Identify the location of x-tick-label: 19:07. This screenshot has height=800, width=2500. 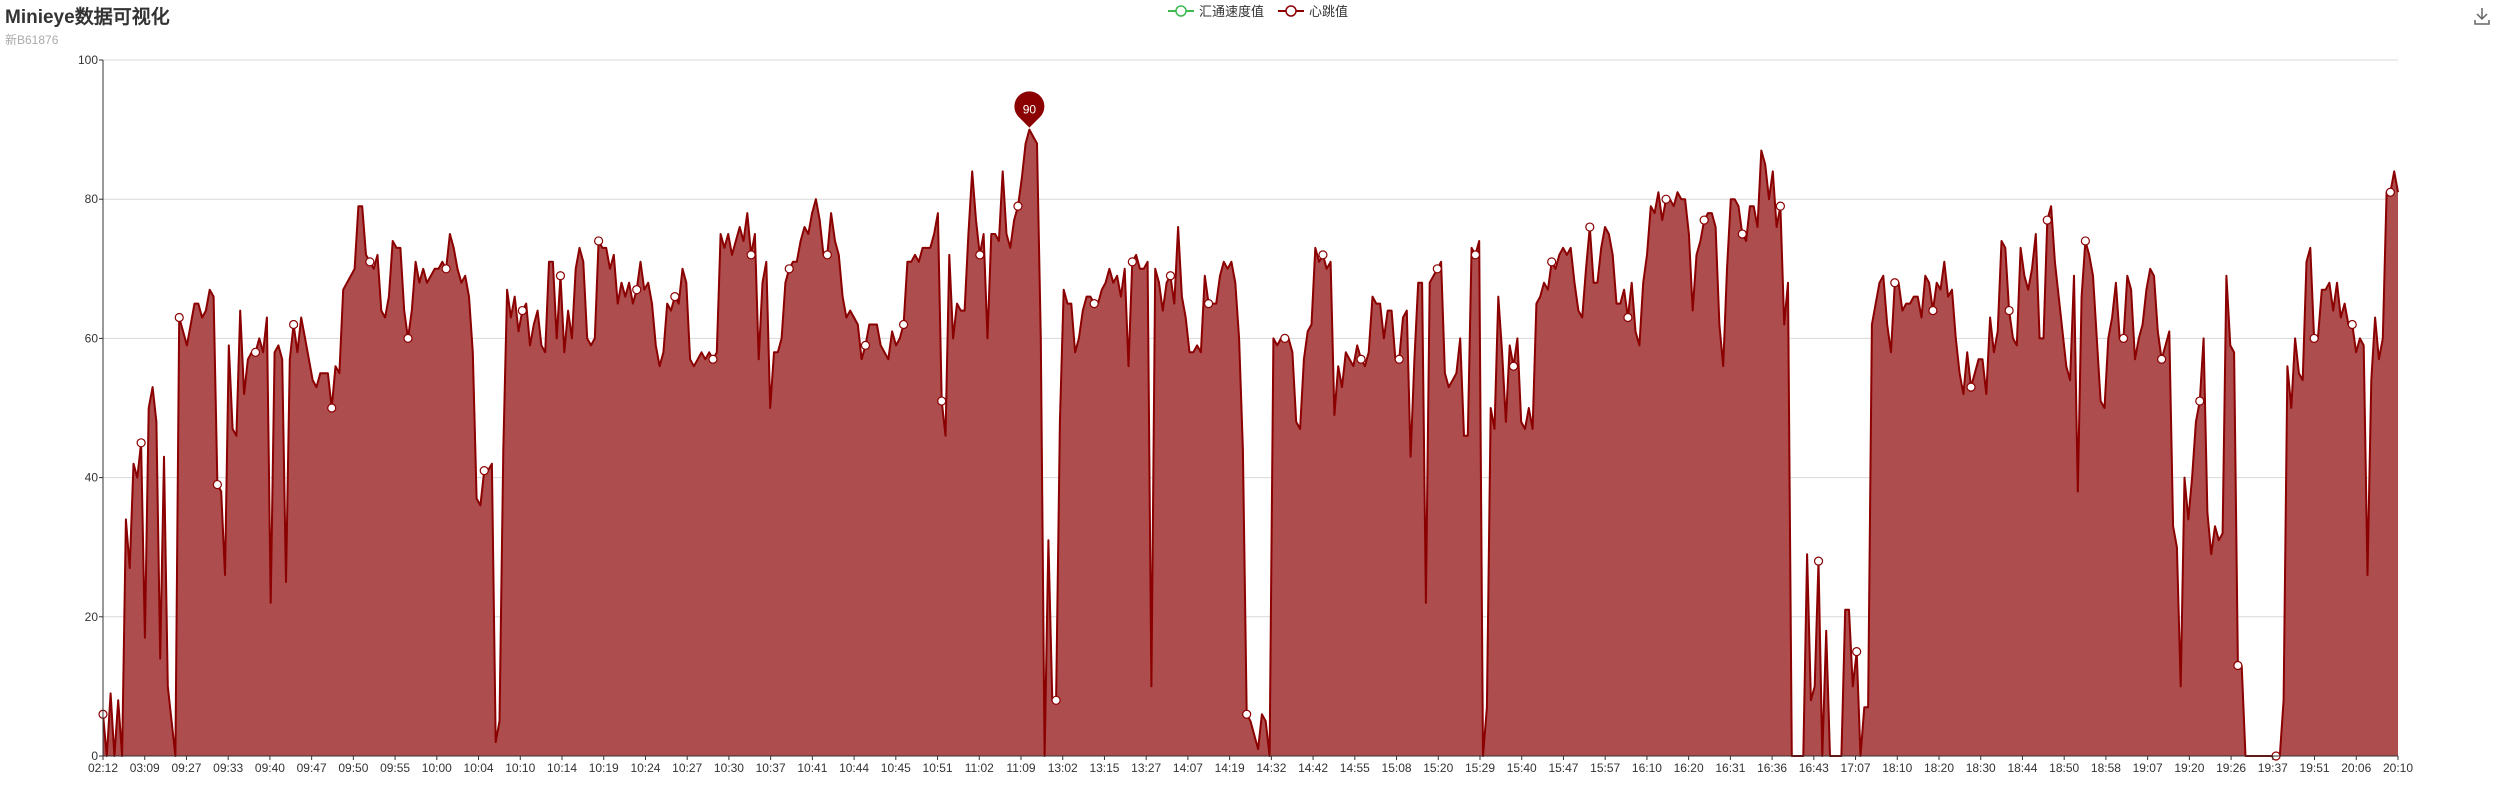
(2148, 768).